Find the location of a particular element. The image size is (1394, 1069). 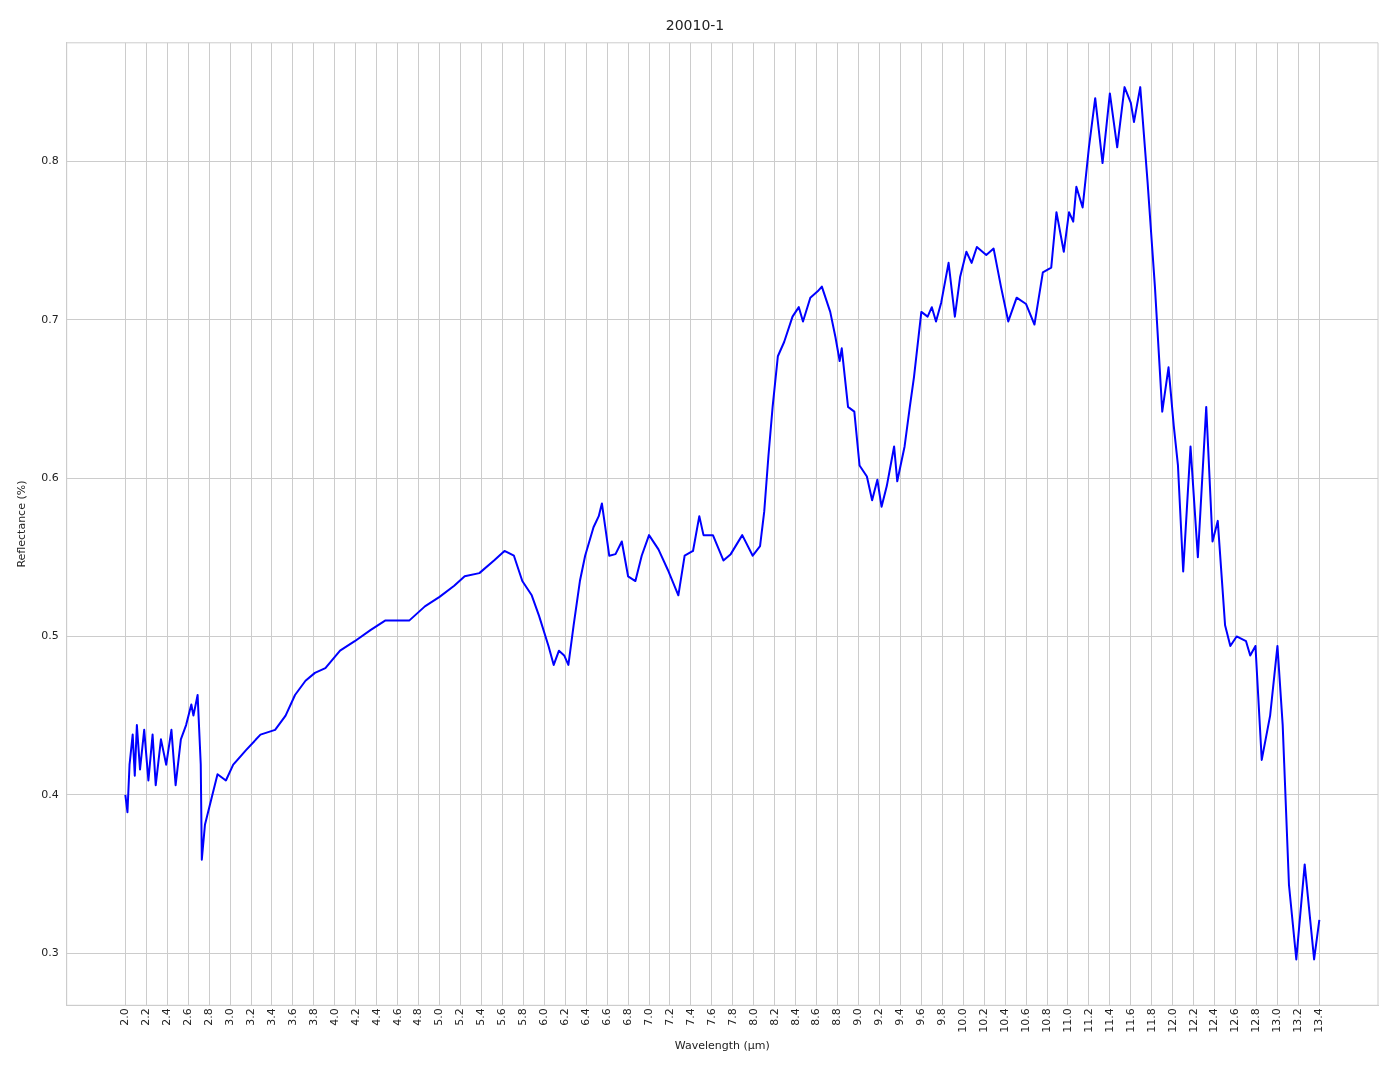

x-tick-label: 7.8 is located at coordinates (732, 1017).